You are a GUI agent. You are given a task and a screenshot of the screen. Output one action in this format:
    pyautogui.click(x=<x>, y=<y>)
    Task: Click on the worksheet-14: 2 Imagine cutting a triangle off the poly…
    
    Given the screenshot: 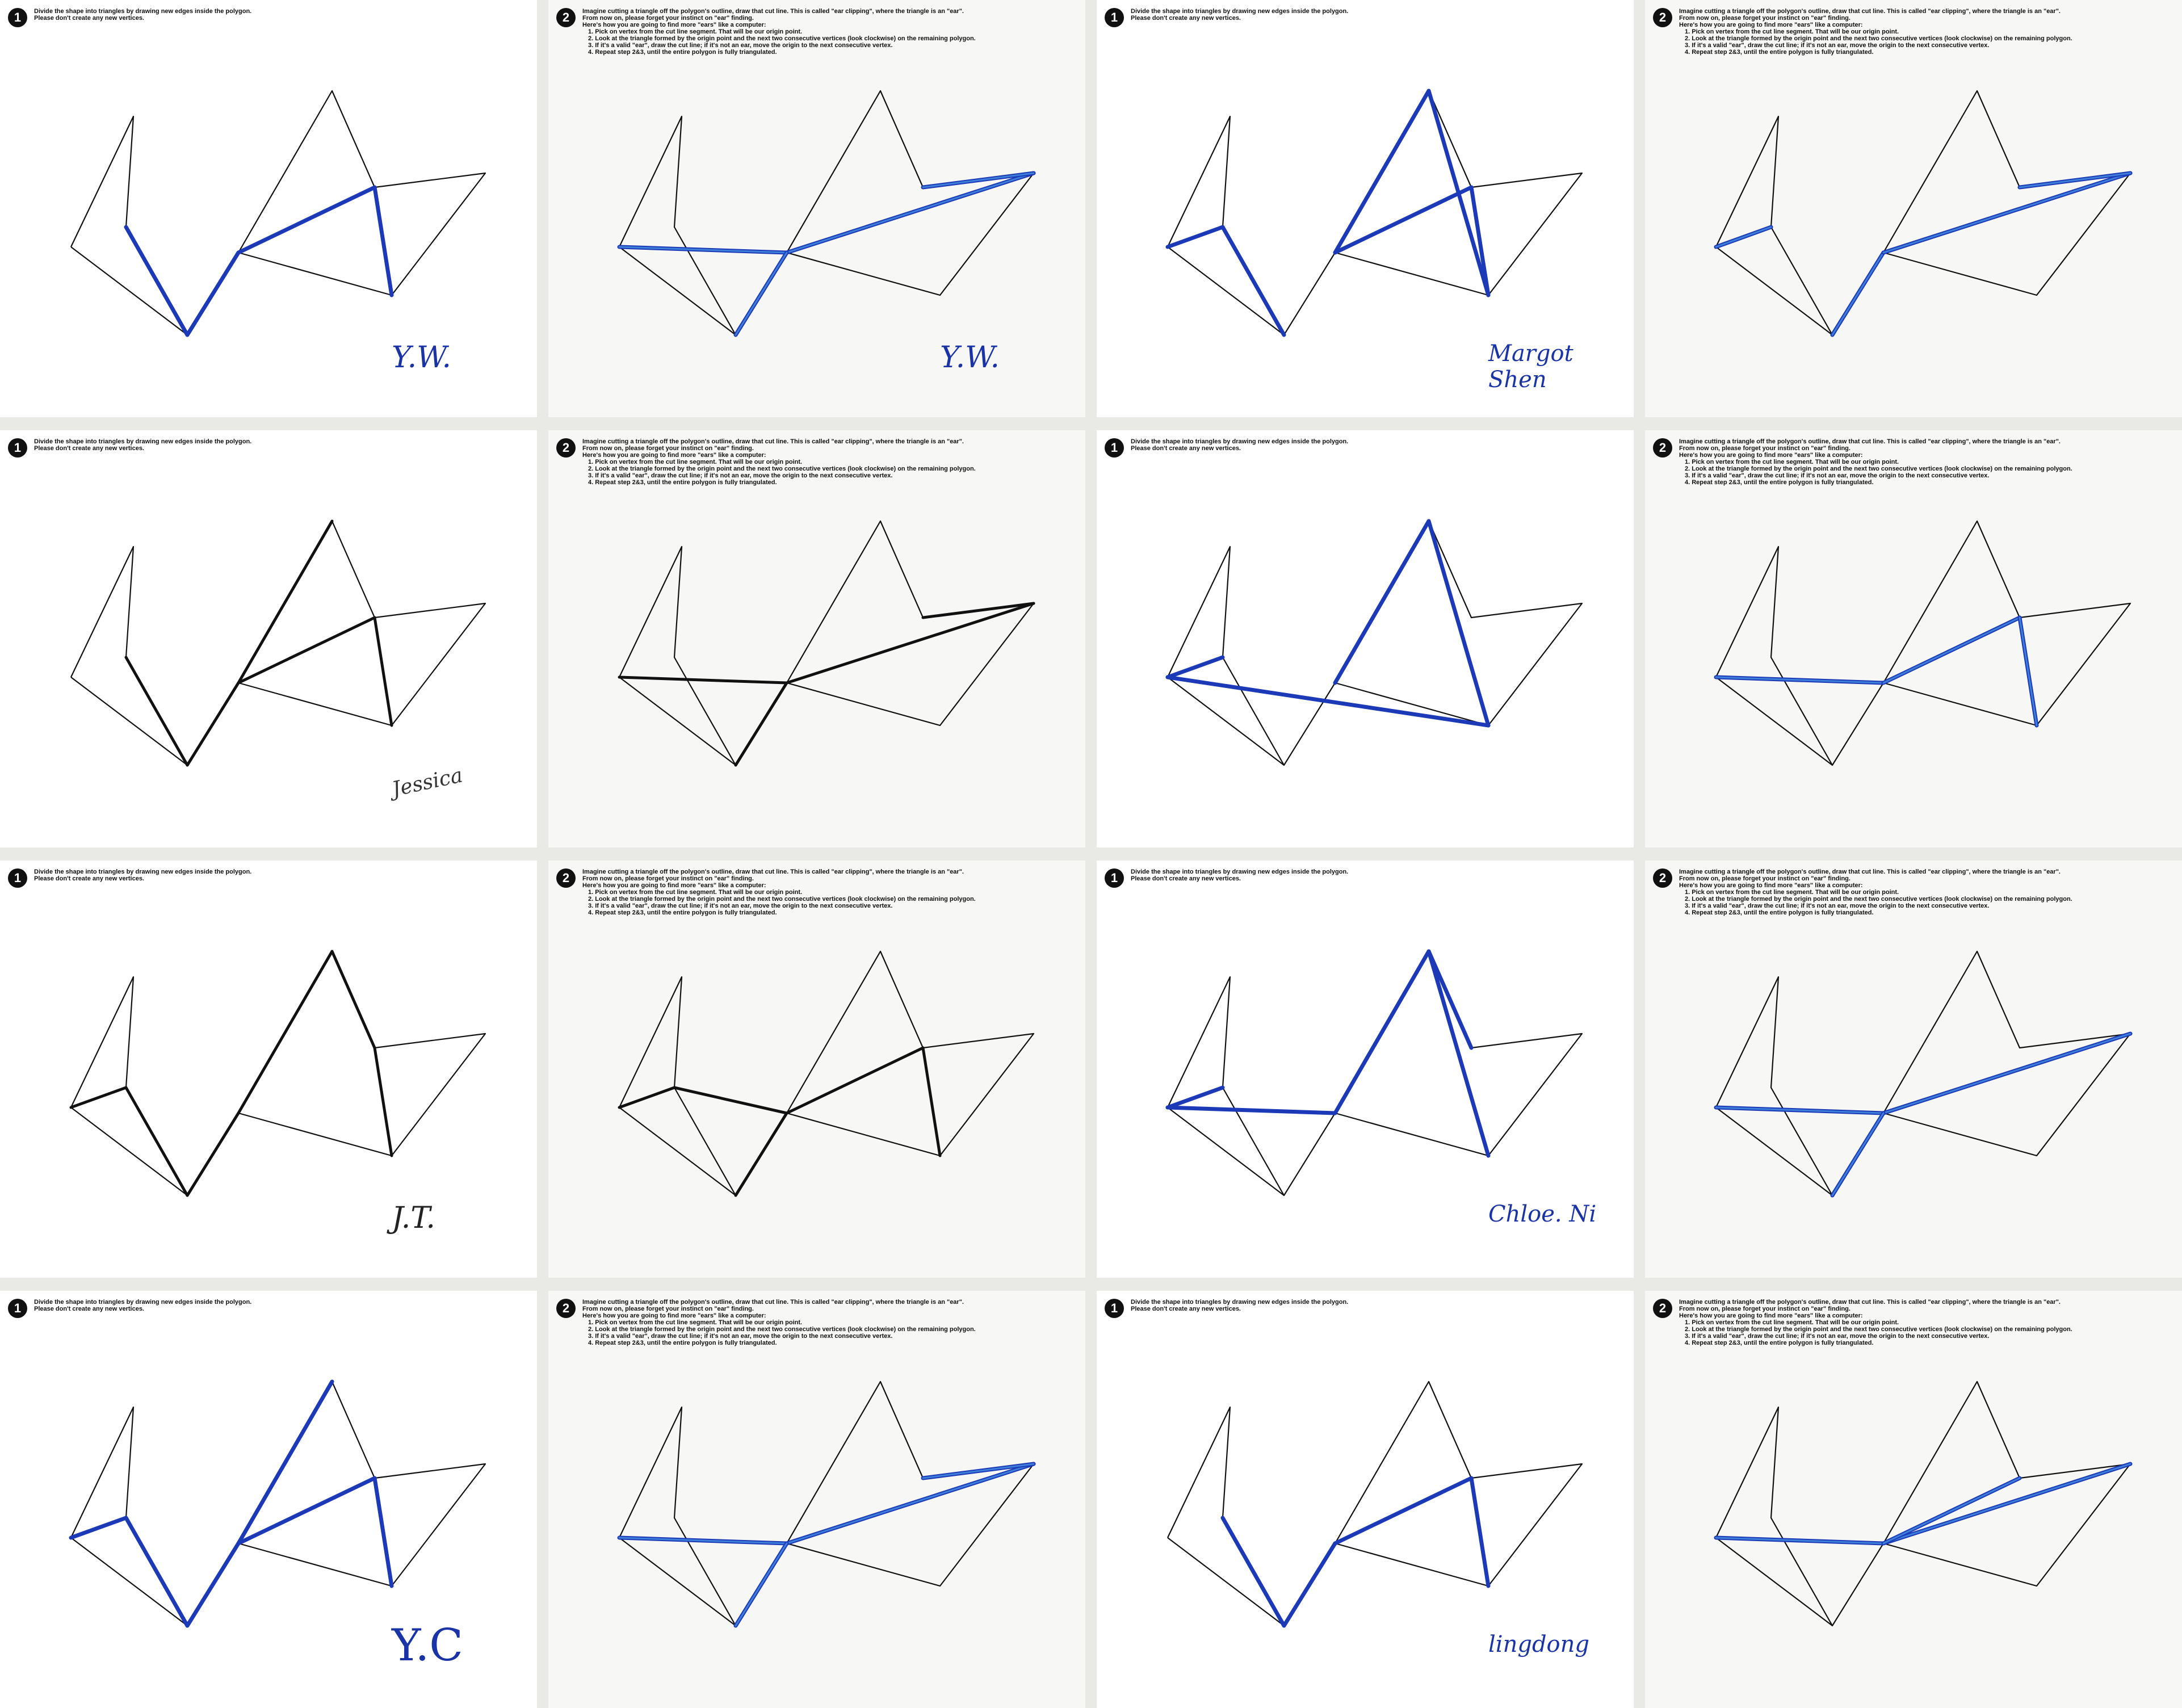 What is the action you would take?
    pyautogui.click(x=816, y=1499)
    